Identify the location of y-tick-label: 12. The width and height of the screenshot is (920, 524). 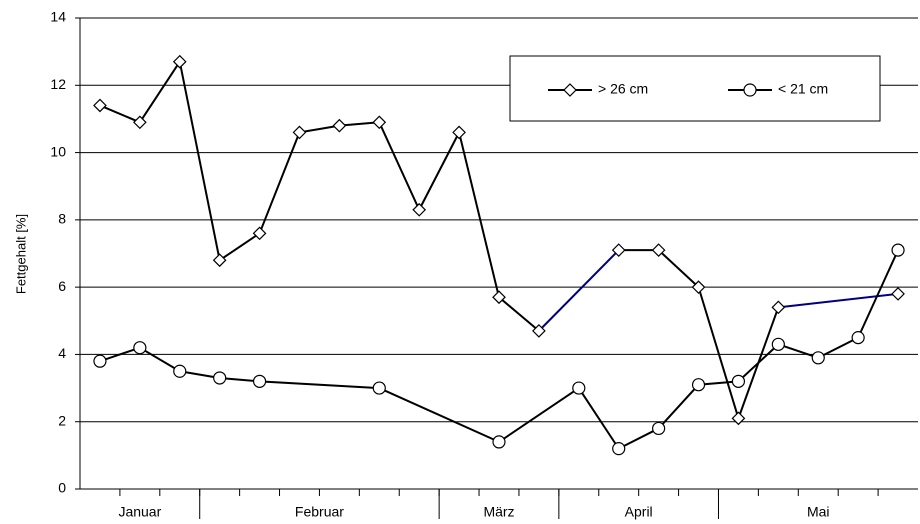
(58, 84).